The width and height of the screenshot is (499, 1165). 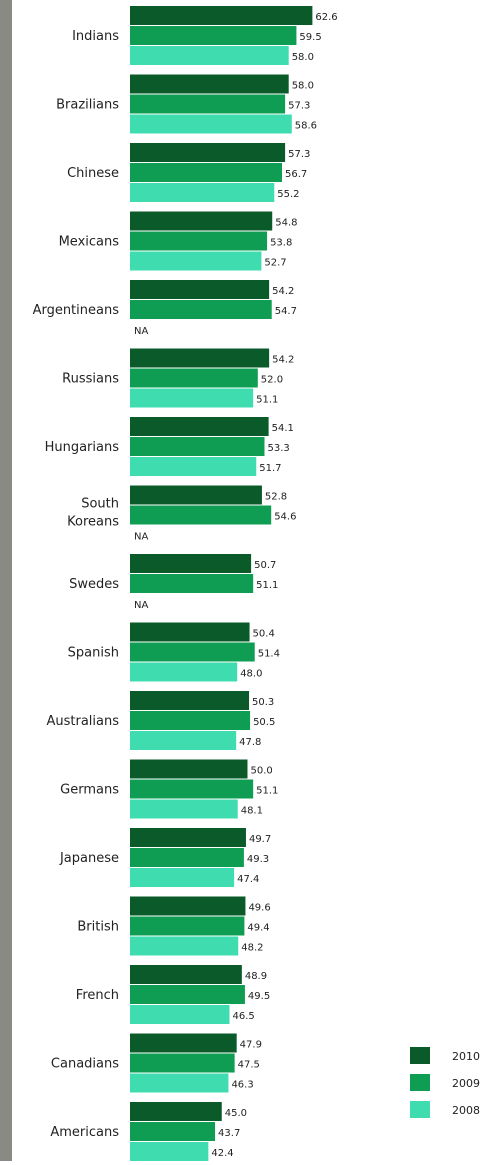 I want to click on data-label: 45.0, so click(x=236, y=1113).